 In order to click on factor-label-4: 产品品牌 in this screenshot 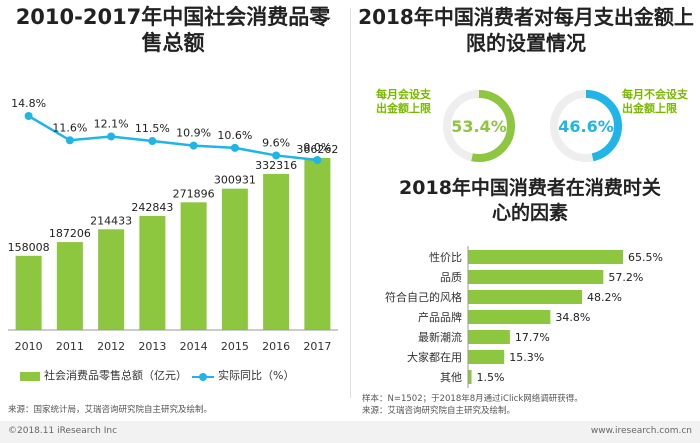, I will do `click(440, 317)`.